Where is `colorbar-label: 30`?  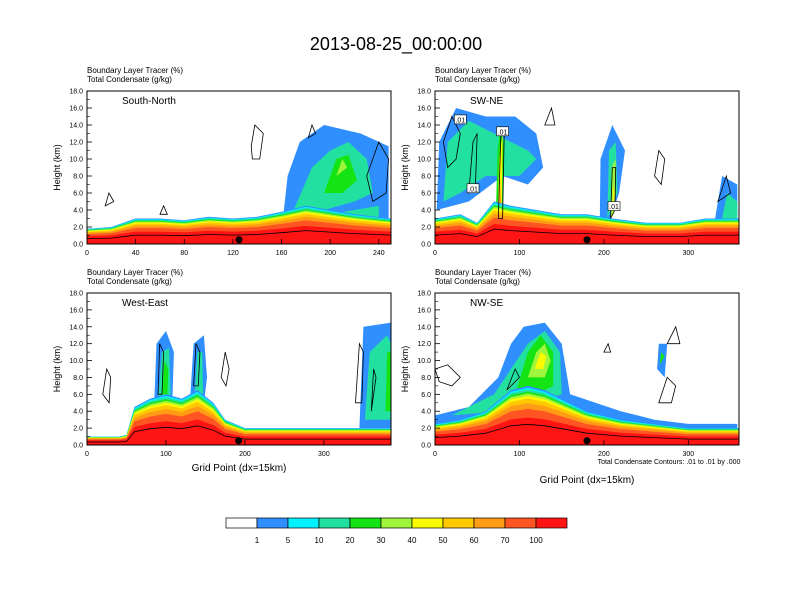
colorbar-label: 30 is located at coordinates (381, 540).